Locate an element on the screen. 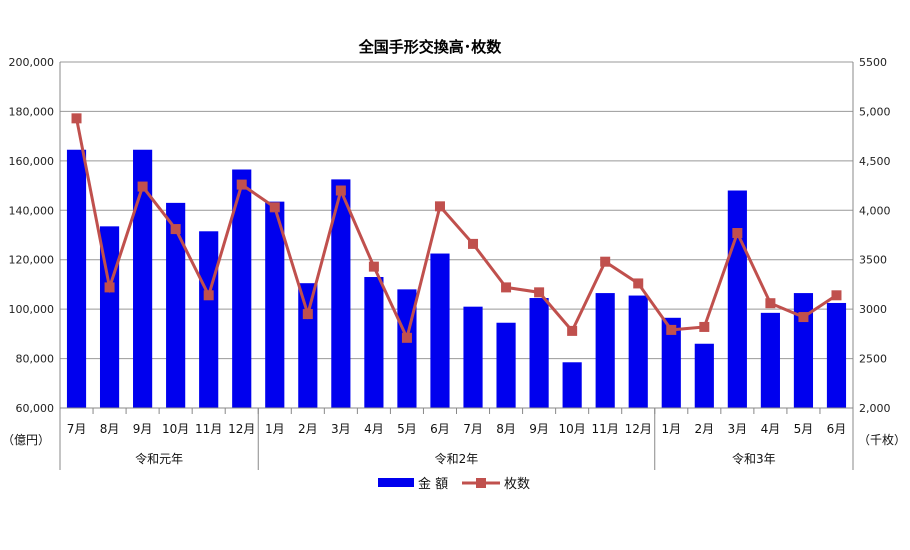 The width and height of the screenshot is (910, 550). legend-bar-label: 金 額 is located at coordinates (433, 484).